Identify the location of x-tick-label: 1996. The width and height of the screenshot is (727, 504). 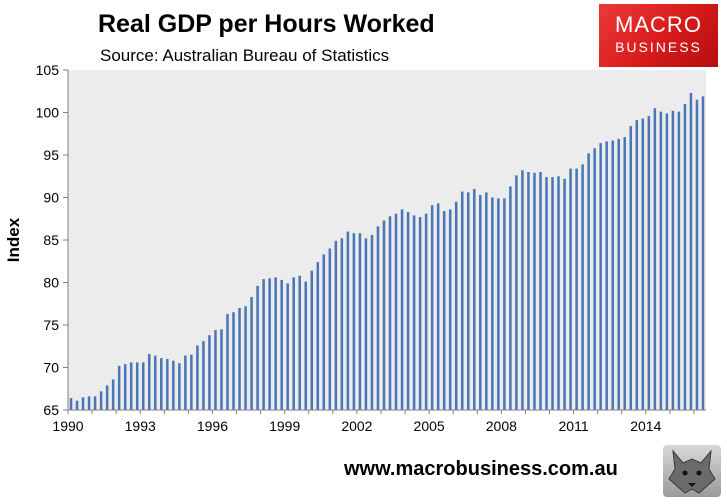
(212, 426).